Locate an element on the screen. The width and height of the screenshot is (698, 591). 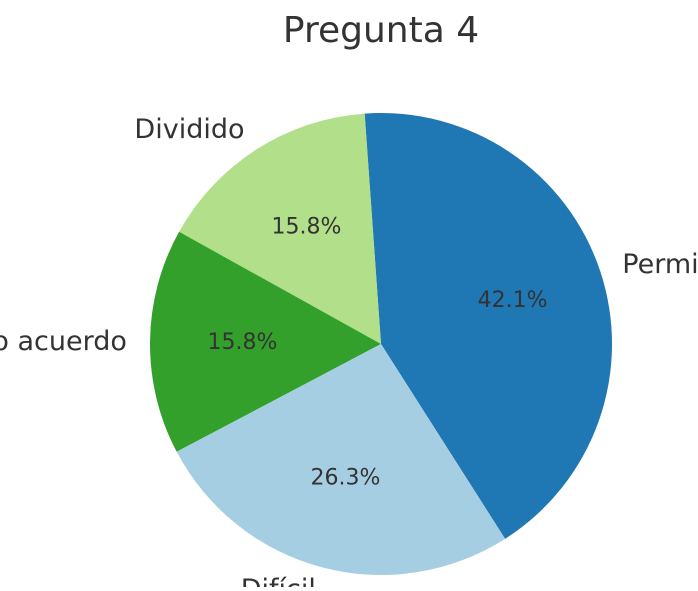
category-label-permitido: Permitido is located at coordinates (660, 264).